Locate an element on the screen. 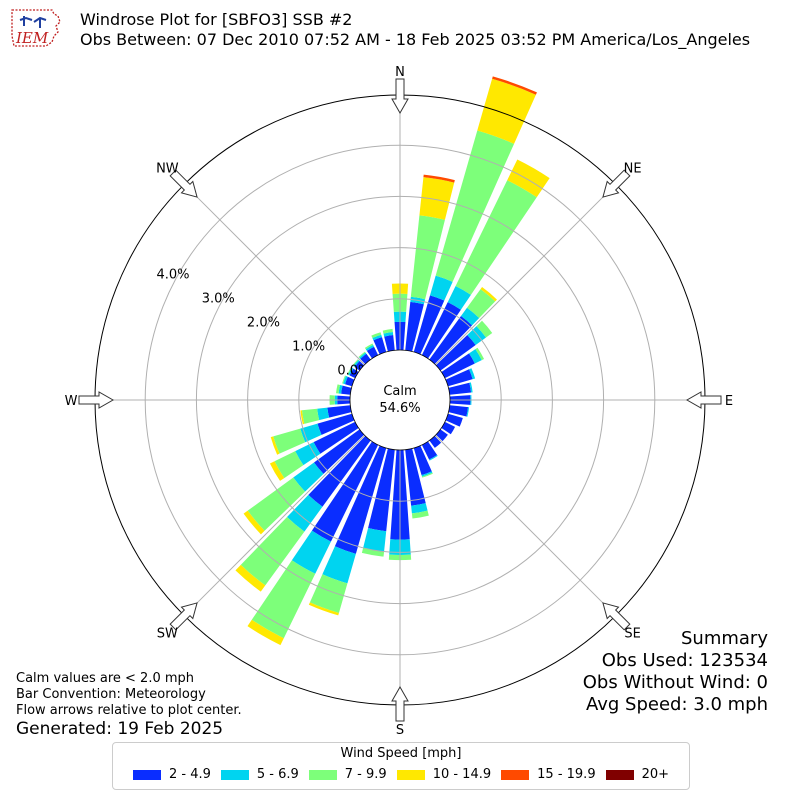 This screenshot has width=800, height=800. title-line-1: Windrose Plot for [SBFO3] SSB #2 is located at coordinates (216, 19).